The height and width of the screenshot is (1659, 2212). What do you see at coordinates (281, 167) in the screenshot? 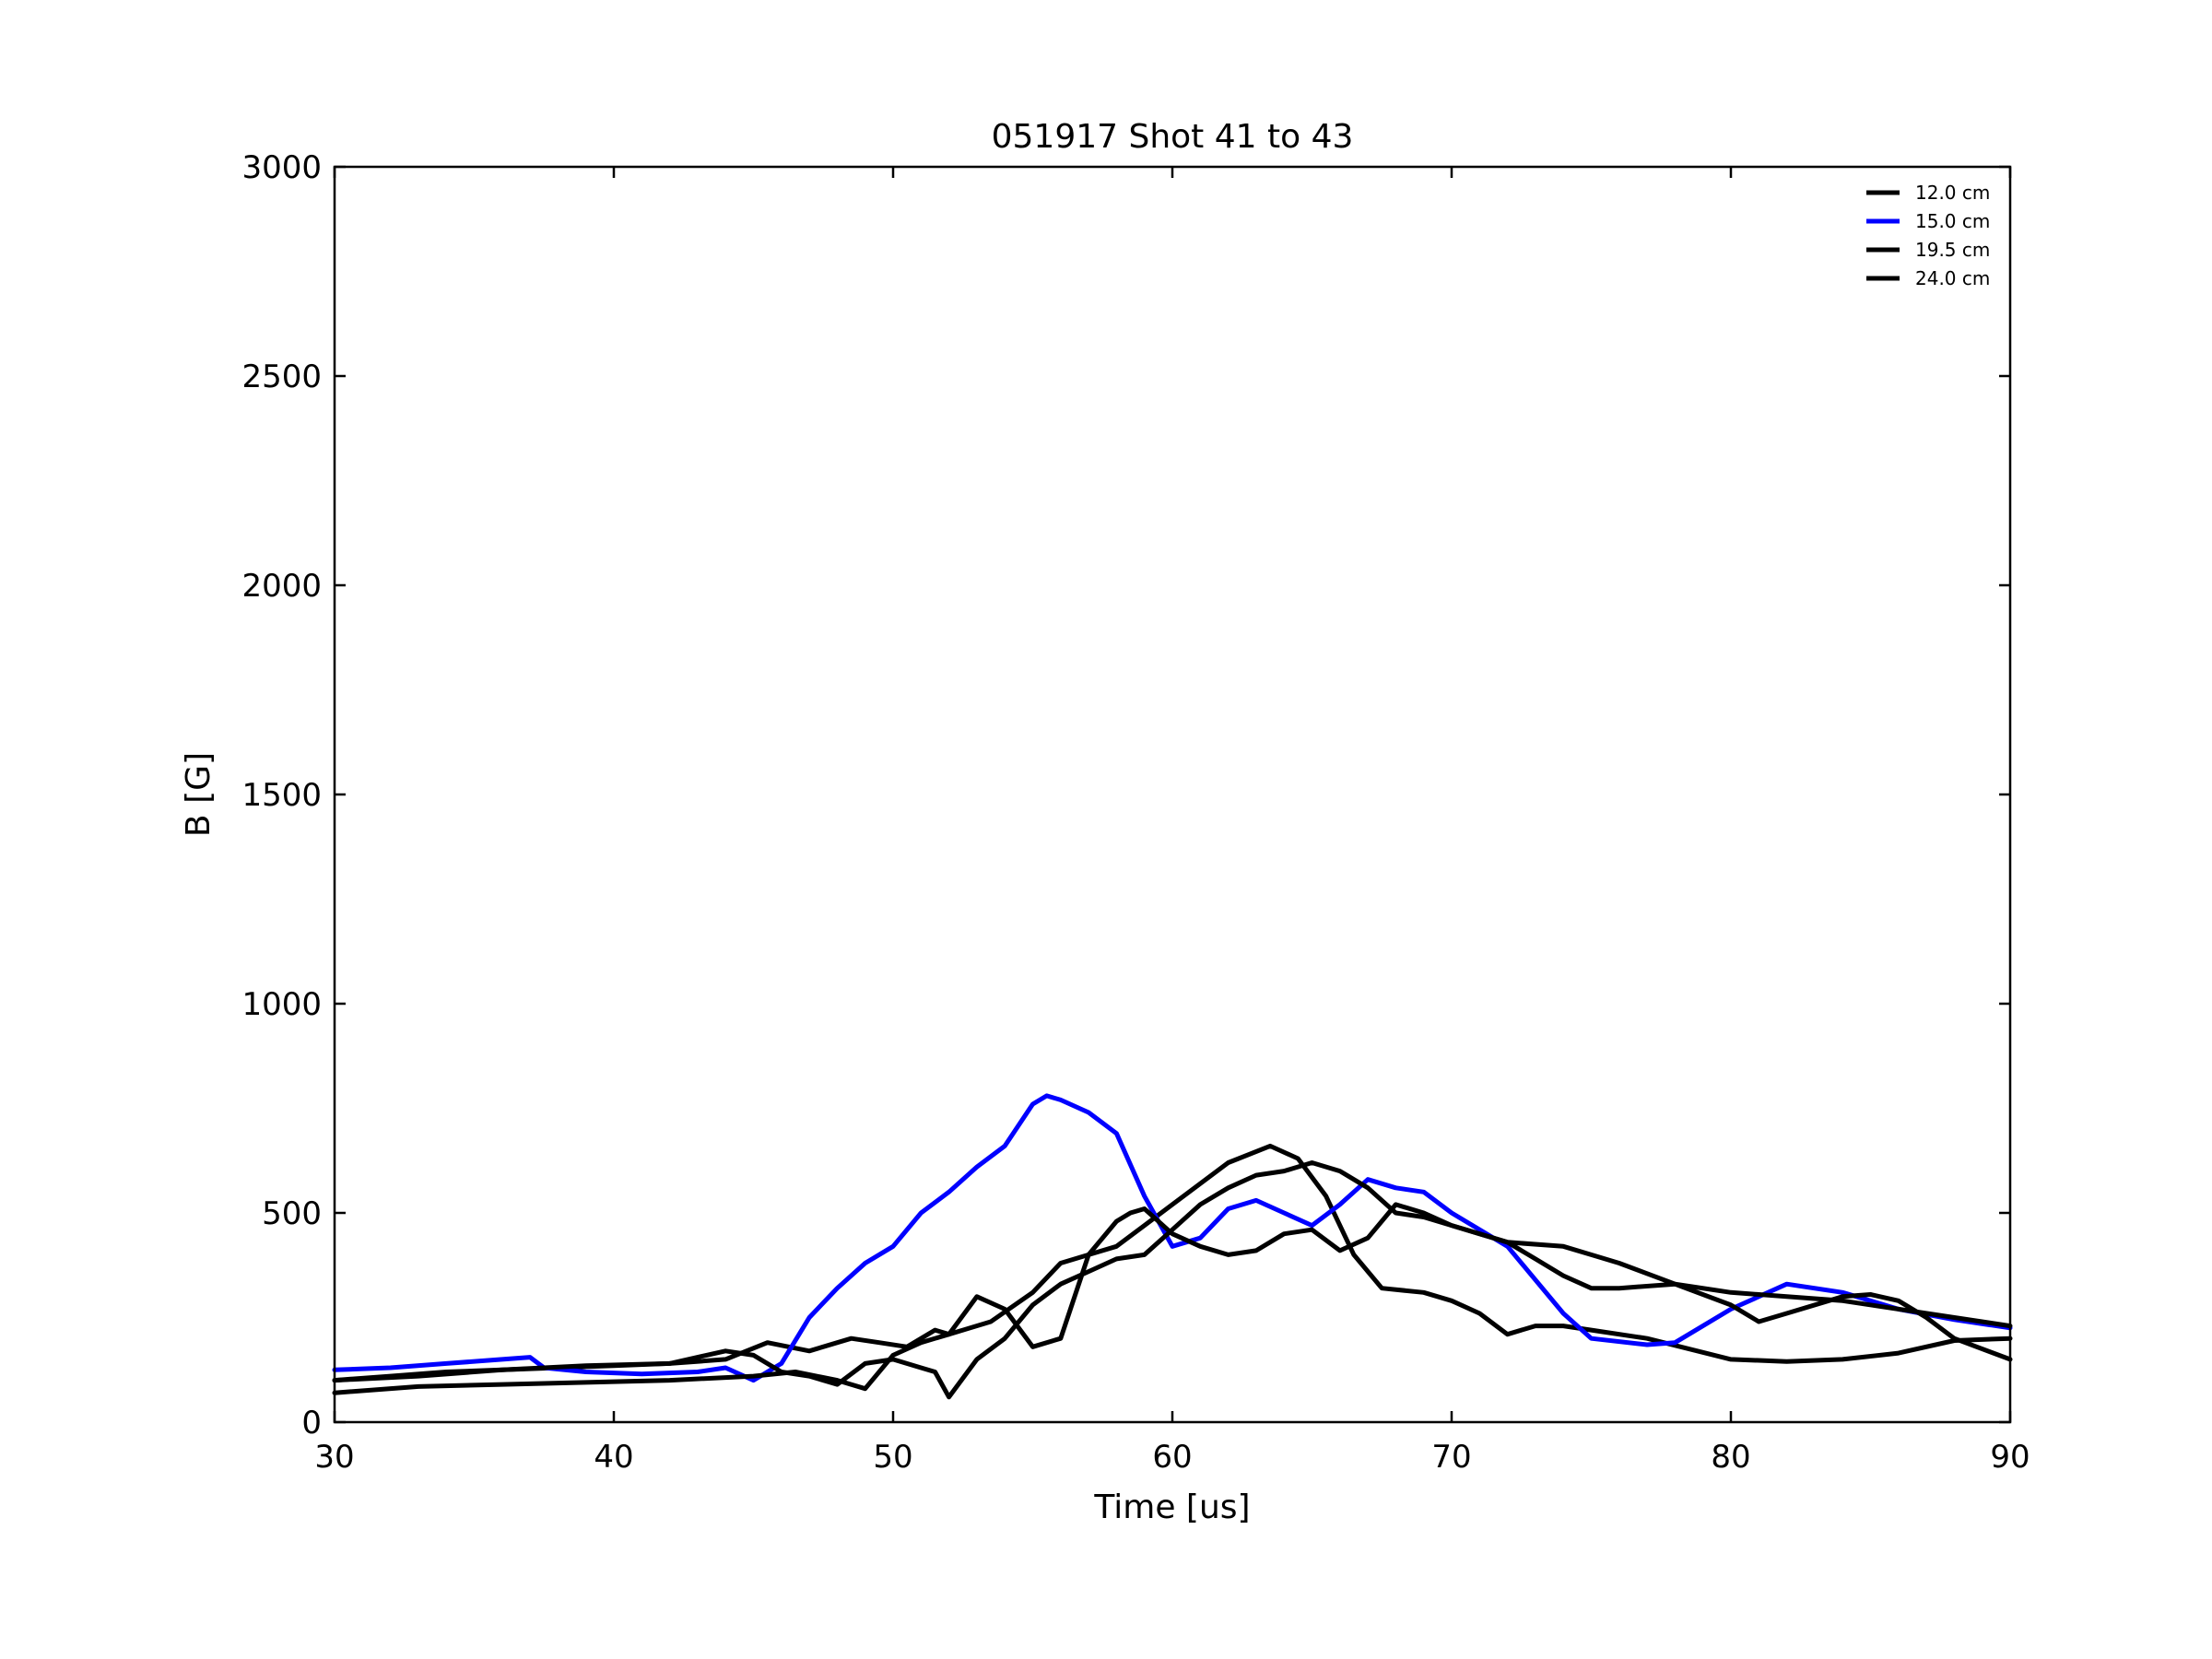
I see `y-tick-label-6: 3000` at bounding box center [281, 167].